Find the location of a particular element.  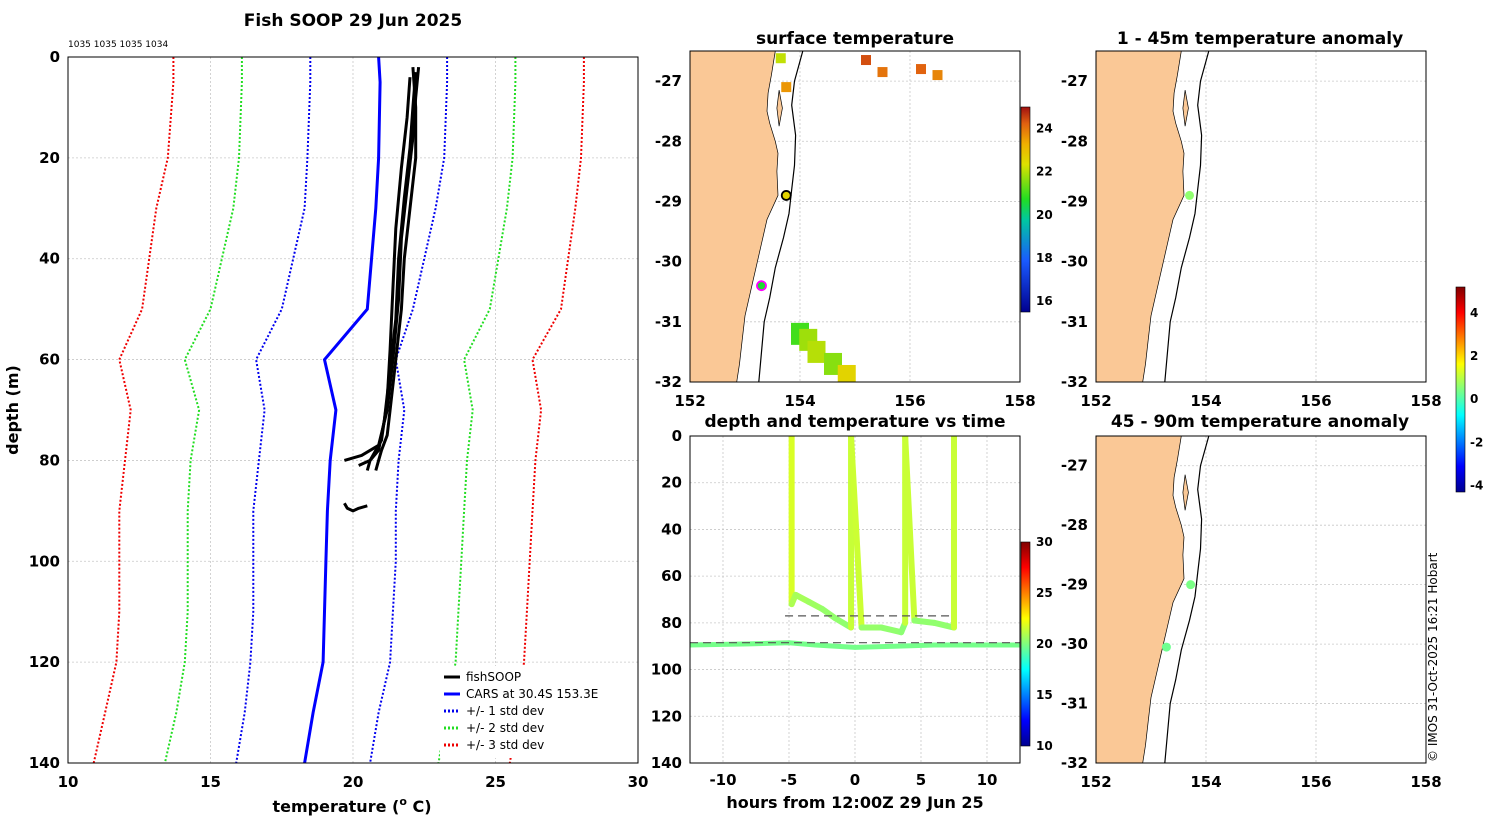

time-y-tick: 60 is located at coordinates (671, 576).